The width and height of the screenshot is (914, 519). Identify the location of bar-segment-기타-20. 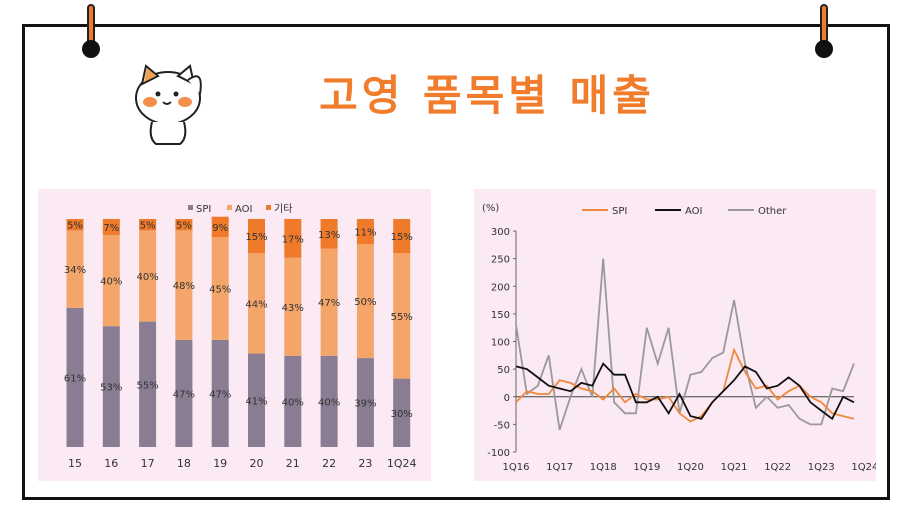
(256, 236).